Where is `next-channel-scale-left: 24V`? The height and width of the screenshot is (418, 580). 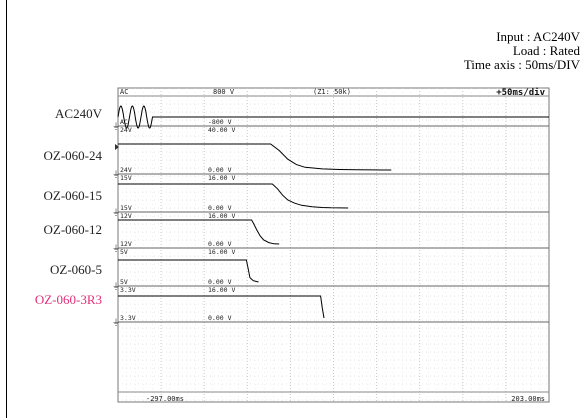
next-channel-scale-left: 24V is located at coordinates (126, 130).